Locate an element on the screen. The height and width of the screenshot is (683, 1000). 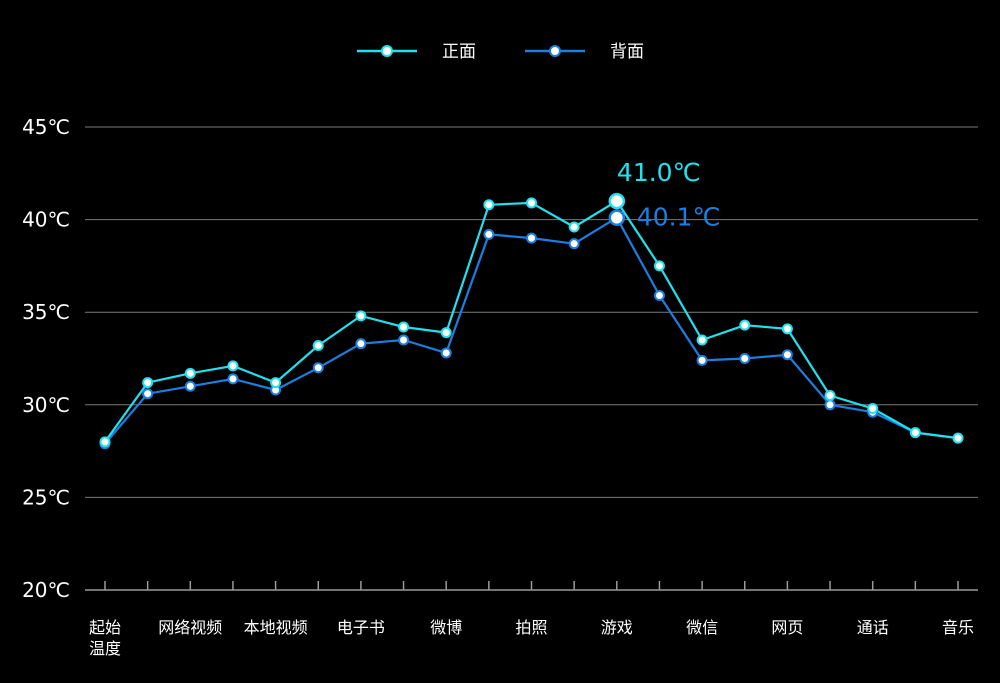
y-tick-label: 20℃ is located at coordinates (46, 590).